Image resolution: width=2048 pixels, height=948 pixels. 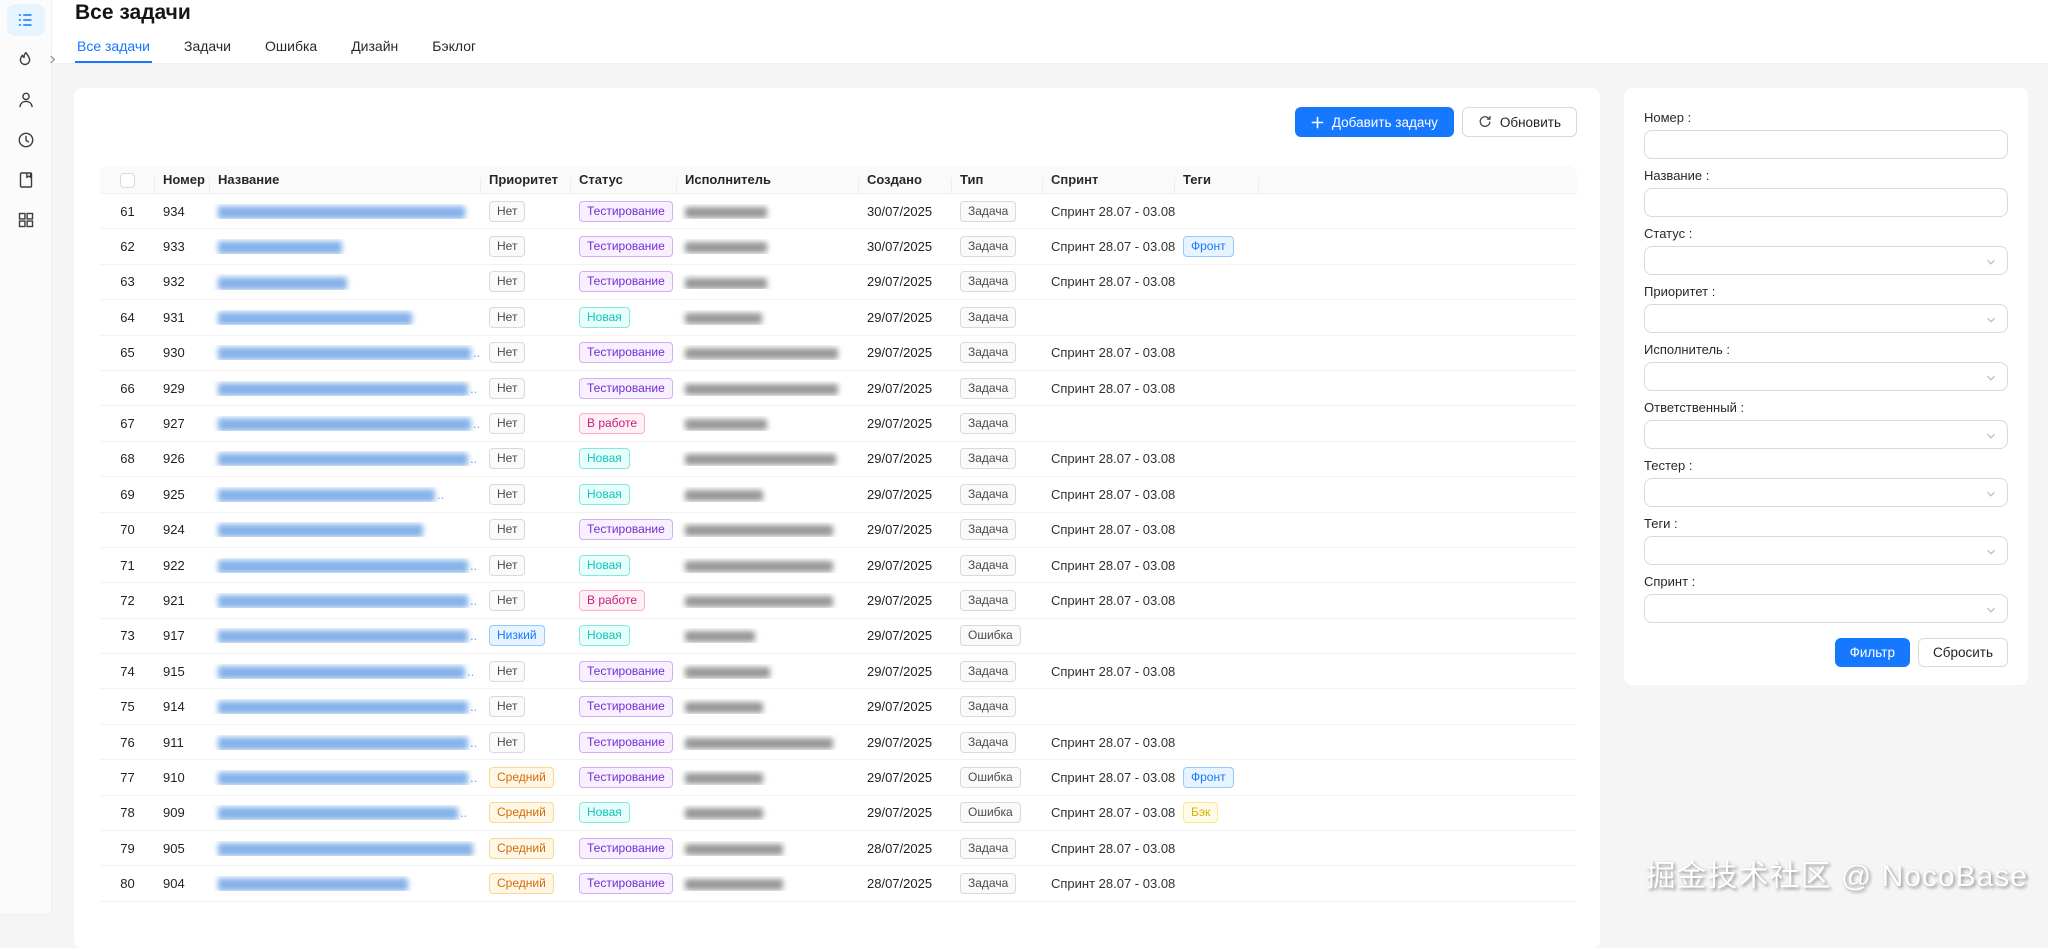 What do you see at coordinates (182, 352) in the screenshot?
I see `task-number: 930` at bounding box center [182, 352].